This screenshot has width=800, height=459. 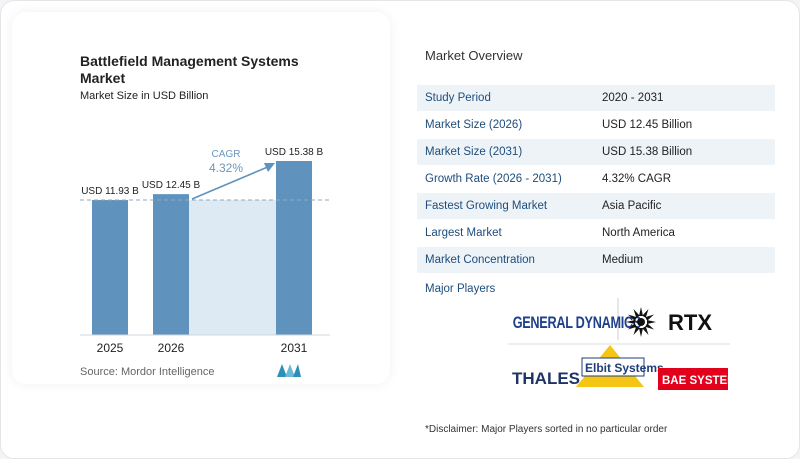 I want to click on row-label: Study Period, so click(x=458, y=98).